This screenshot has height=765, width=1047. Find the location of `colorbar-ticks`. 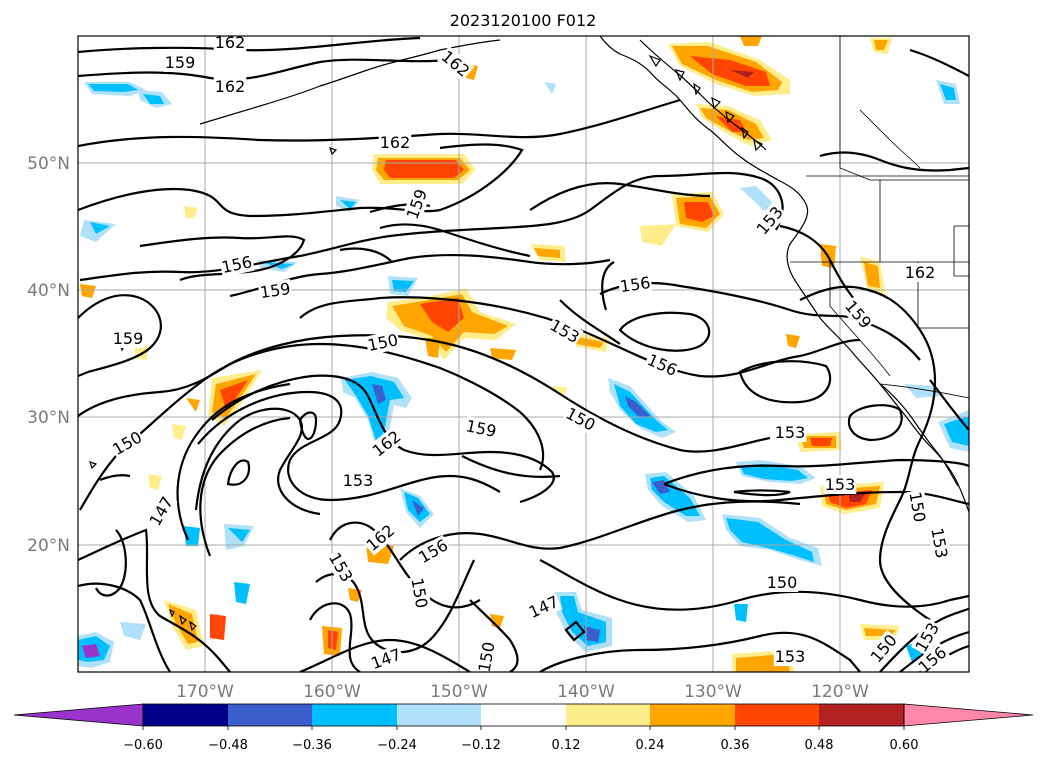

colorbar-ticks is located at coordinates (523, 728).